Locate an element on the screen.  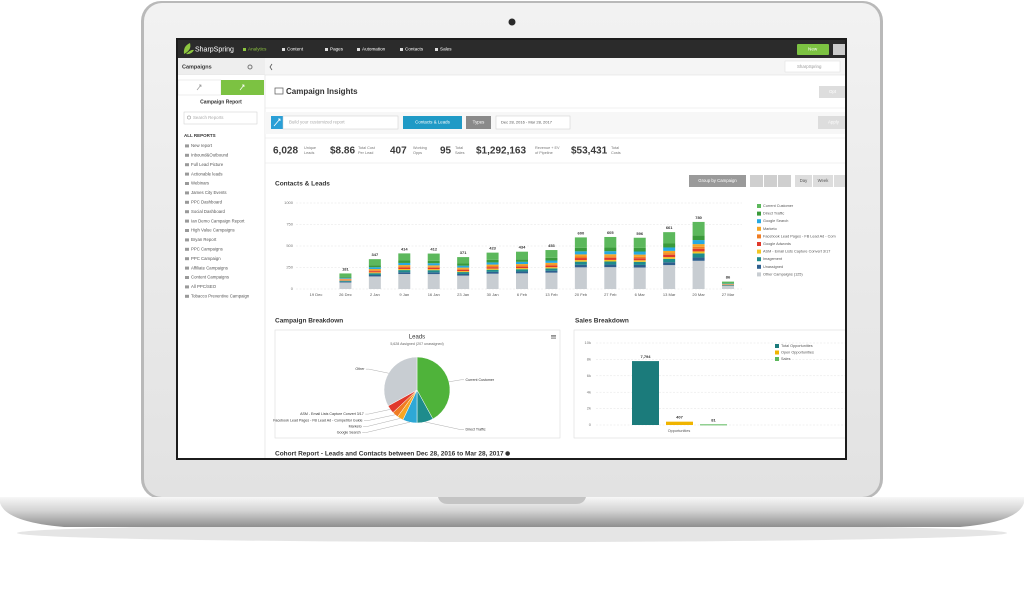
new-button is located at coordinates (813, 49).